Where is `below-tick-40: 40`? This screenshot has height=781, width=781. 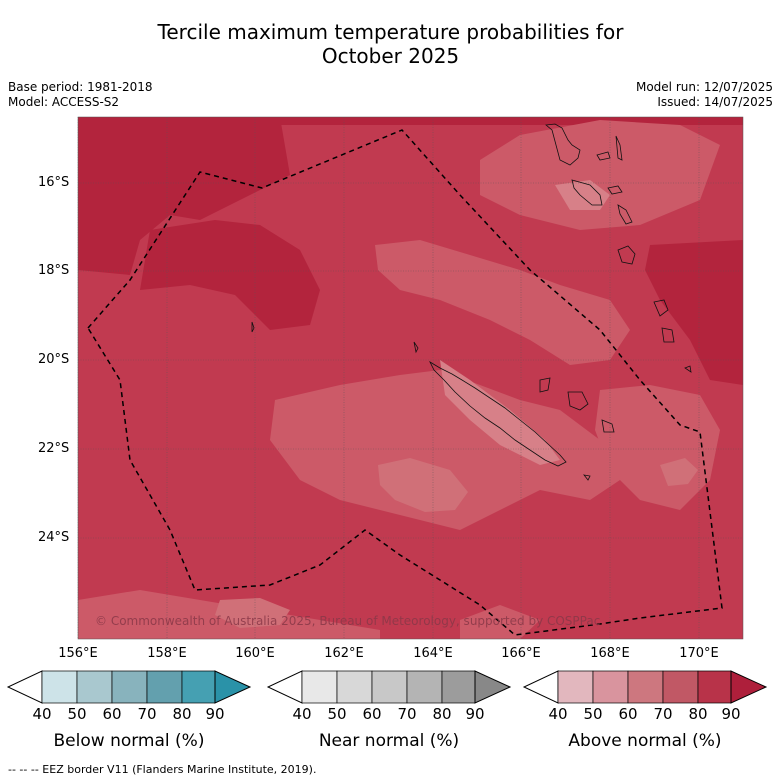
below-tick-40: 40 is located at coordinates (42, 714).